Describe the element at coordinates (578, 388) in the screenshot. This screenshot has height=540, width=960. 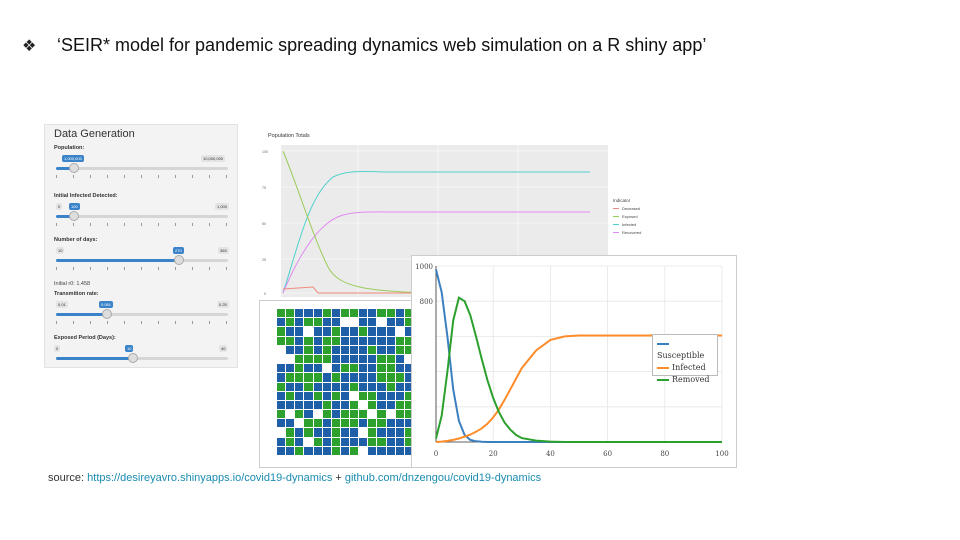
I see `sir-series-infected` at that location.